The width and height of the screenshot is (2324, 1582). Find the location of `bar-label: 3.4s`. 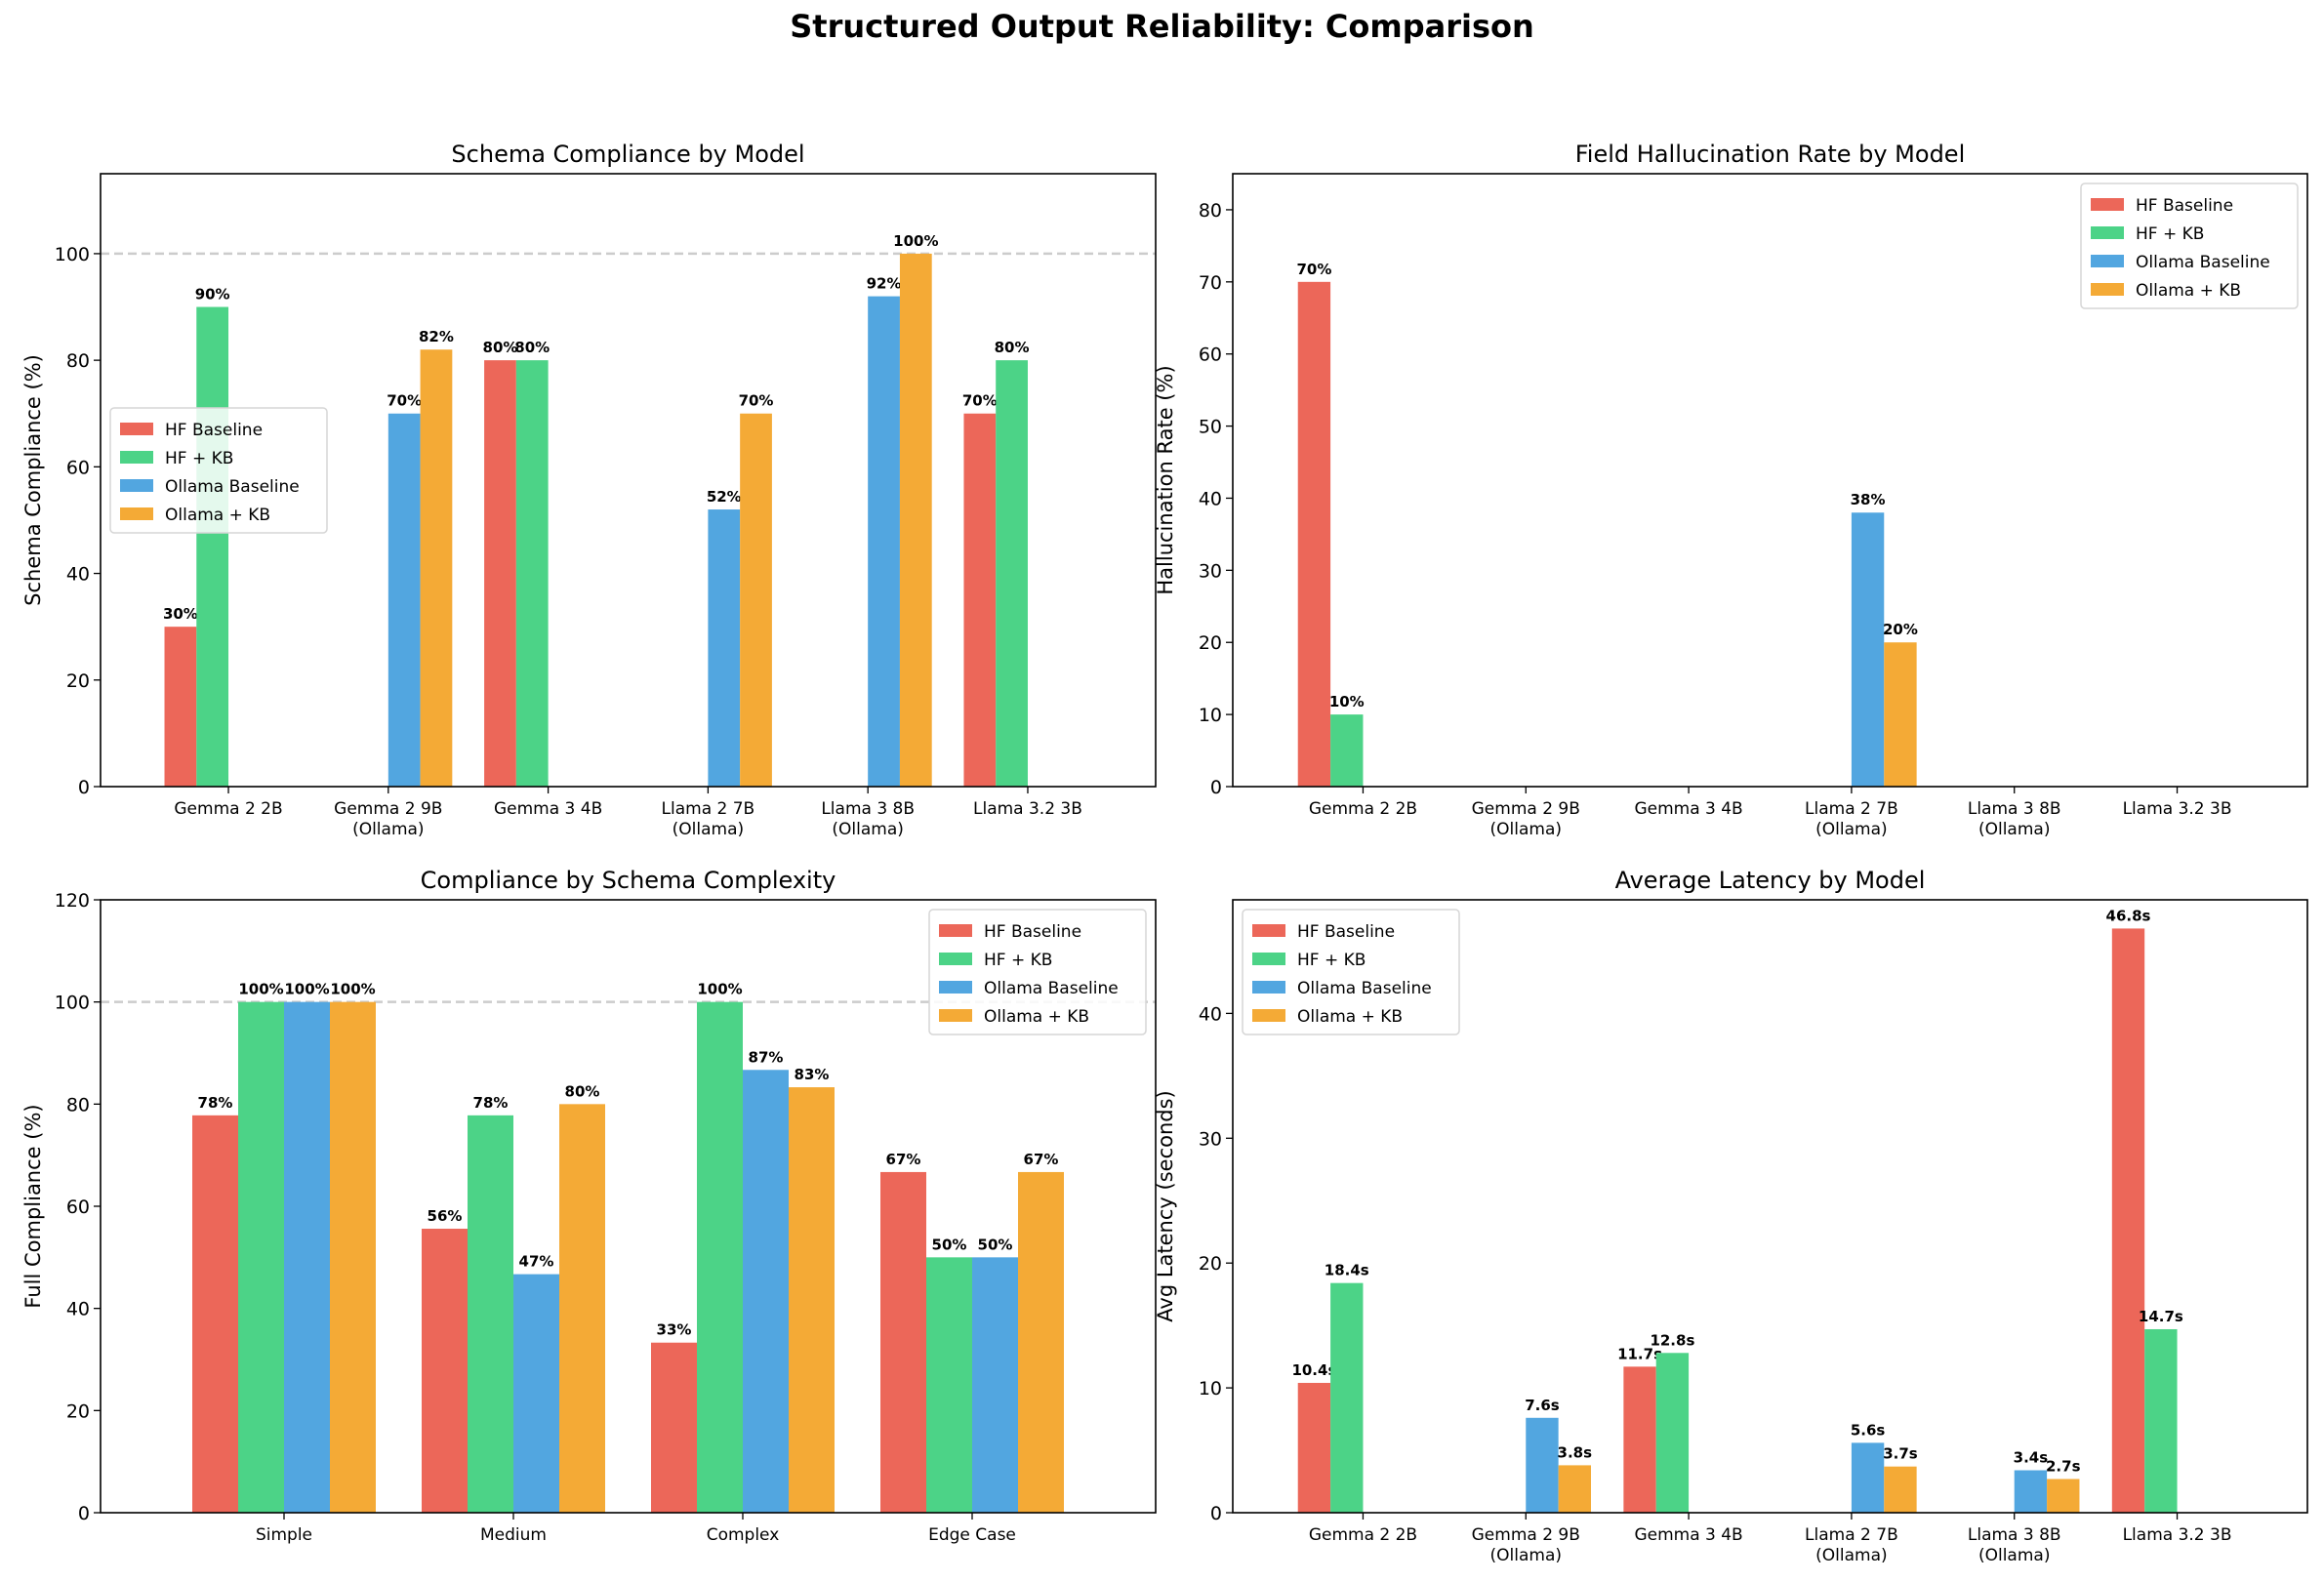

bar-label: 3.4s is located at coordinates (2031, 1458).